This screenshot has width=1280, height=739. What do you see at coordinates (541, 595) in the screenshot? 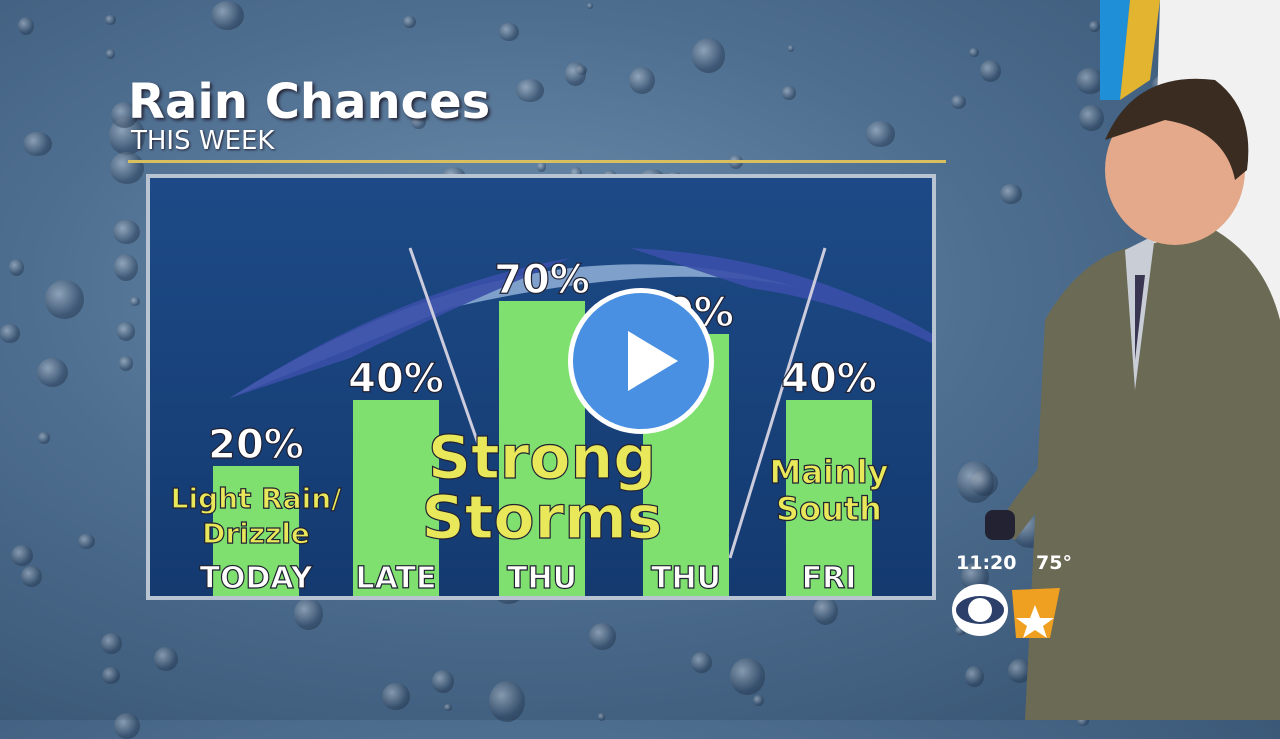
I see `category-label: AM` at bounding box center [541, 595].